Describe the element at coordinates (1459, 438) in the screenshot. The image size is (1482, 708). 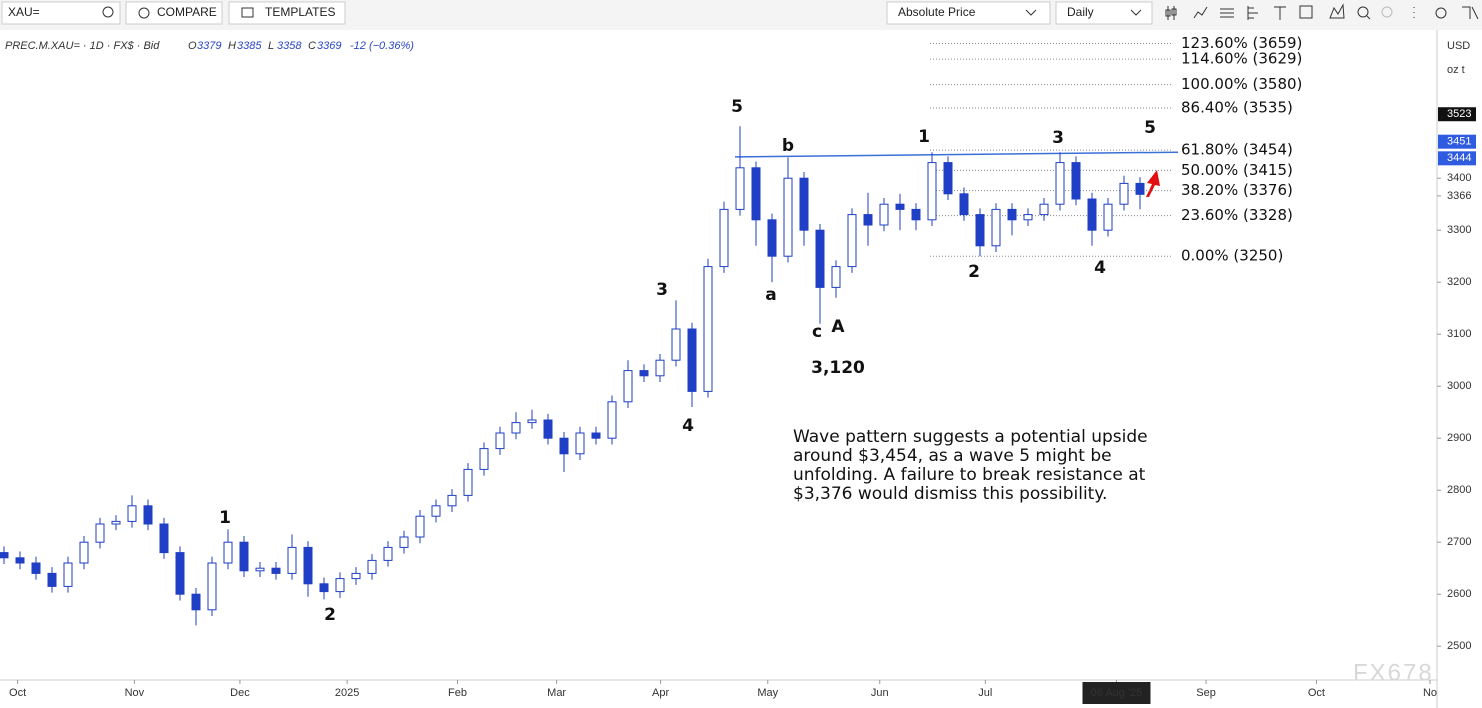
I see `y-tick-label: 2900` at that location.